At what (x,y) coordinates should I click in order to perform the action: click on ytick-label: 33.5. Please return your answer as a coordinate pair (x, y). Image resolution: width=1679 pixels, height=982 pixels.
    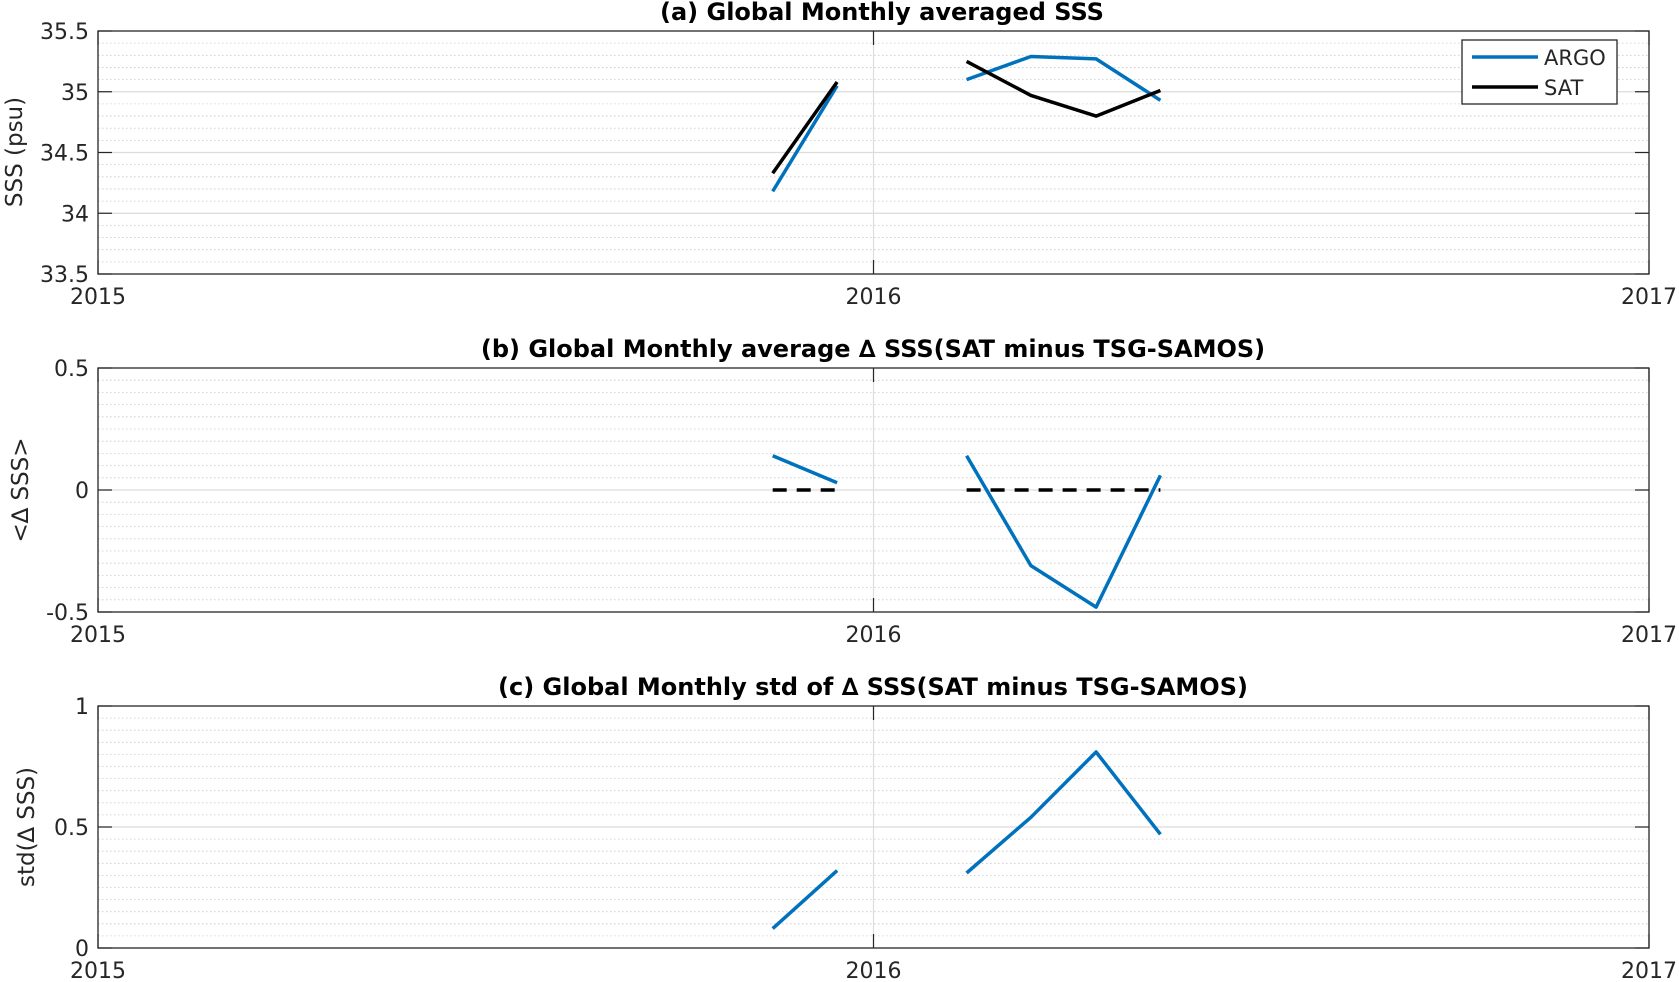
    Looking at the image, I should click on (64, 275).